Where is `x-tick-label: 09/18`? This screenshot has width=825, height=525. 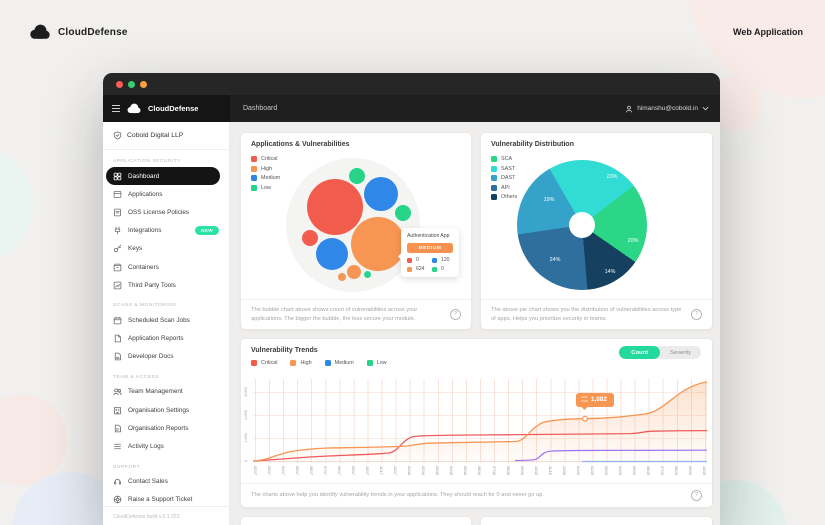
x-tick-label: 09/18 is located at coordinates (521, 470).